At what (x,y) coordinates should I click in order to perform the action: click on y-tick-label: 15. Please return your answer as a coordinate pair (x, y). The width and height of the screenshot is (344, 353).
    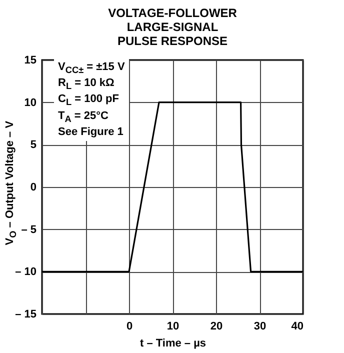
    Looking at the image, I should click on (30, 60).